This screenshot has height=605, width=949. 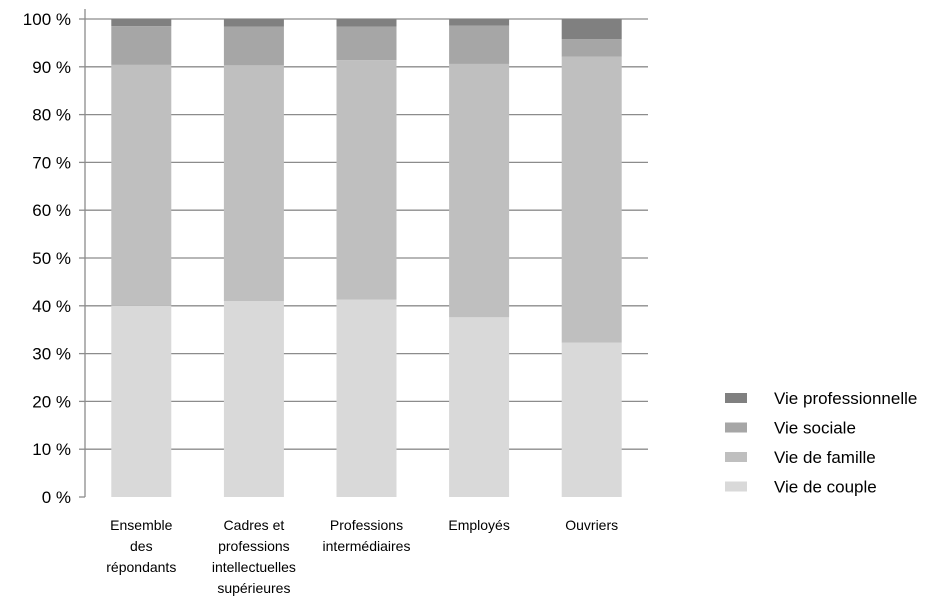 What do you see at coordinates (51, 401) in the screenshot?
I see `y-tick-label: 20 %` at bounding box center [51, 401].